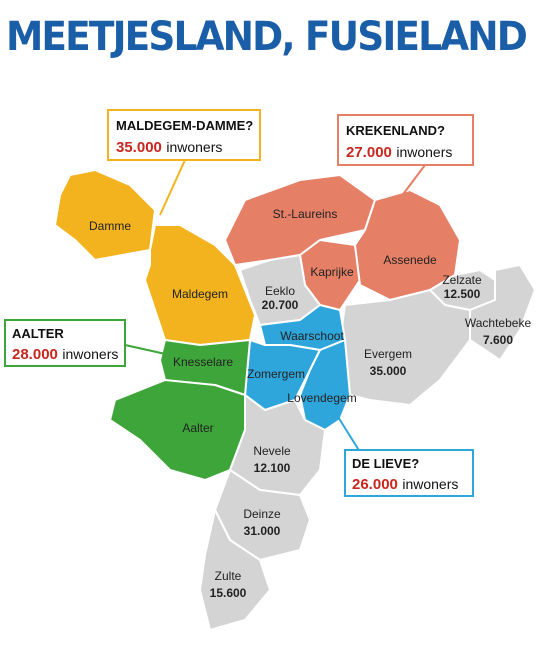 This screenshot has width=551, height=653. I want to click on region-nevele, so click(277, 445).